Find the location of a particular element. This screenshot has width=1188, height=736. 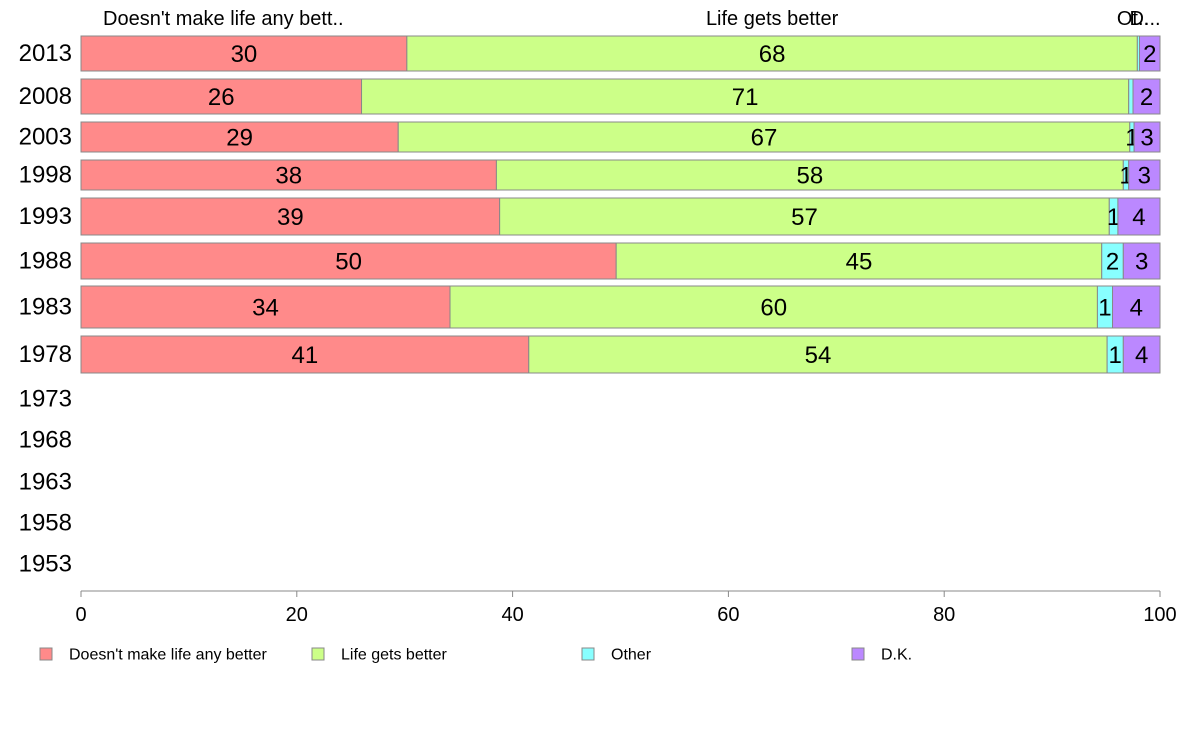

year-label-1983: 1983 is located at coordinates (45, 307).